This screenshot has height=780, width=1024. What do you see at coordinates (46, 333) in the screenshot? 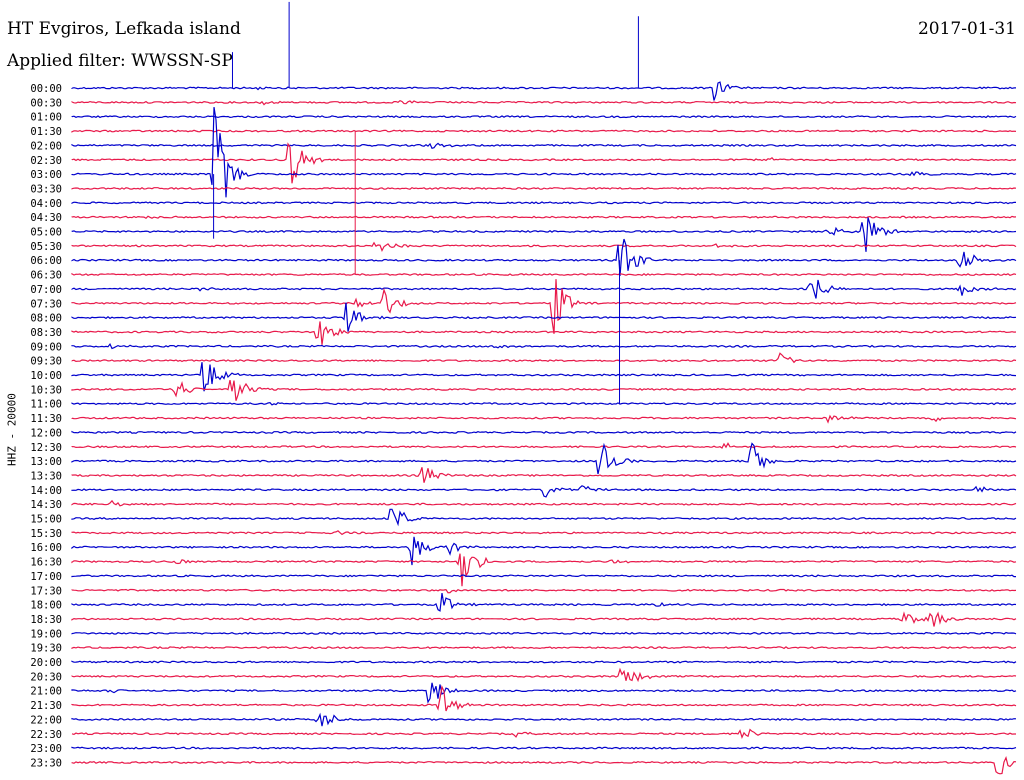
I see `row-label: 08:30` at bounding box center [46, 333].